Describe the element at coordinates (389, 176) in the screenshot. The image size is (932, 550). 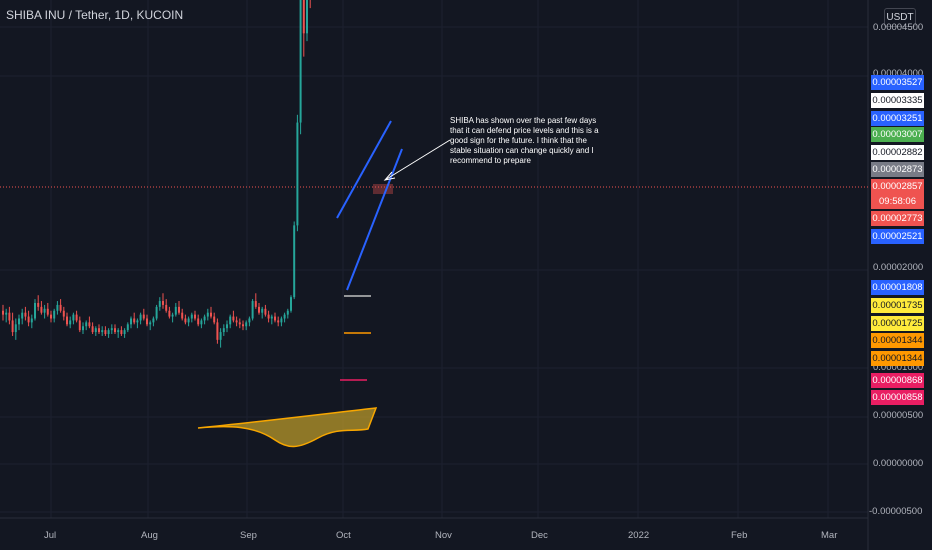
I see `arrow-head` at that location.